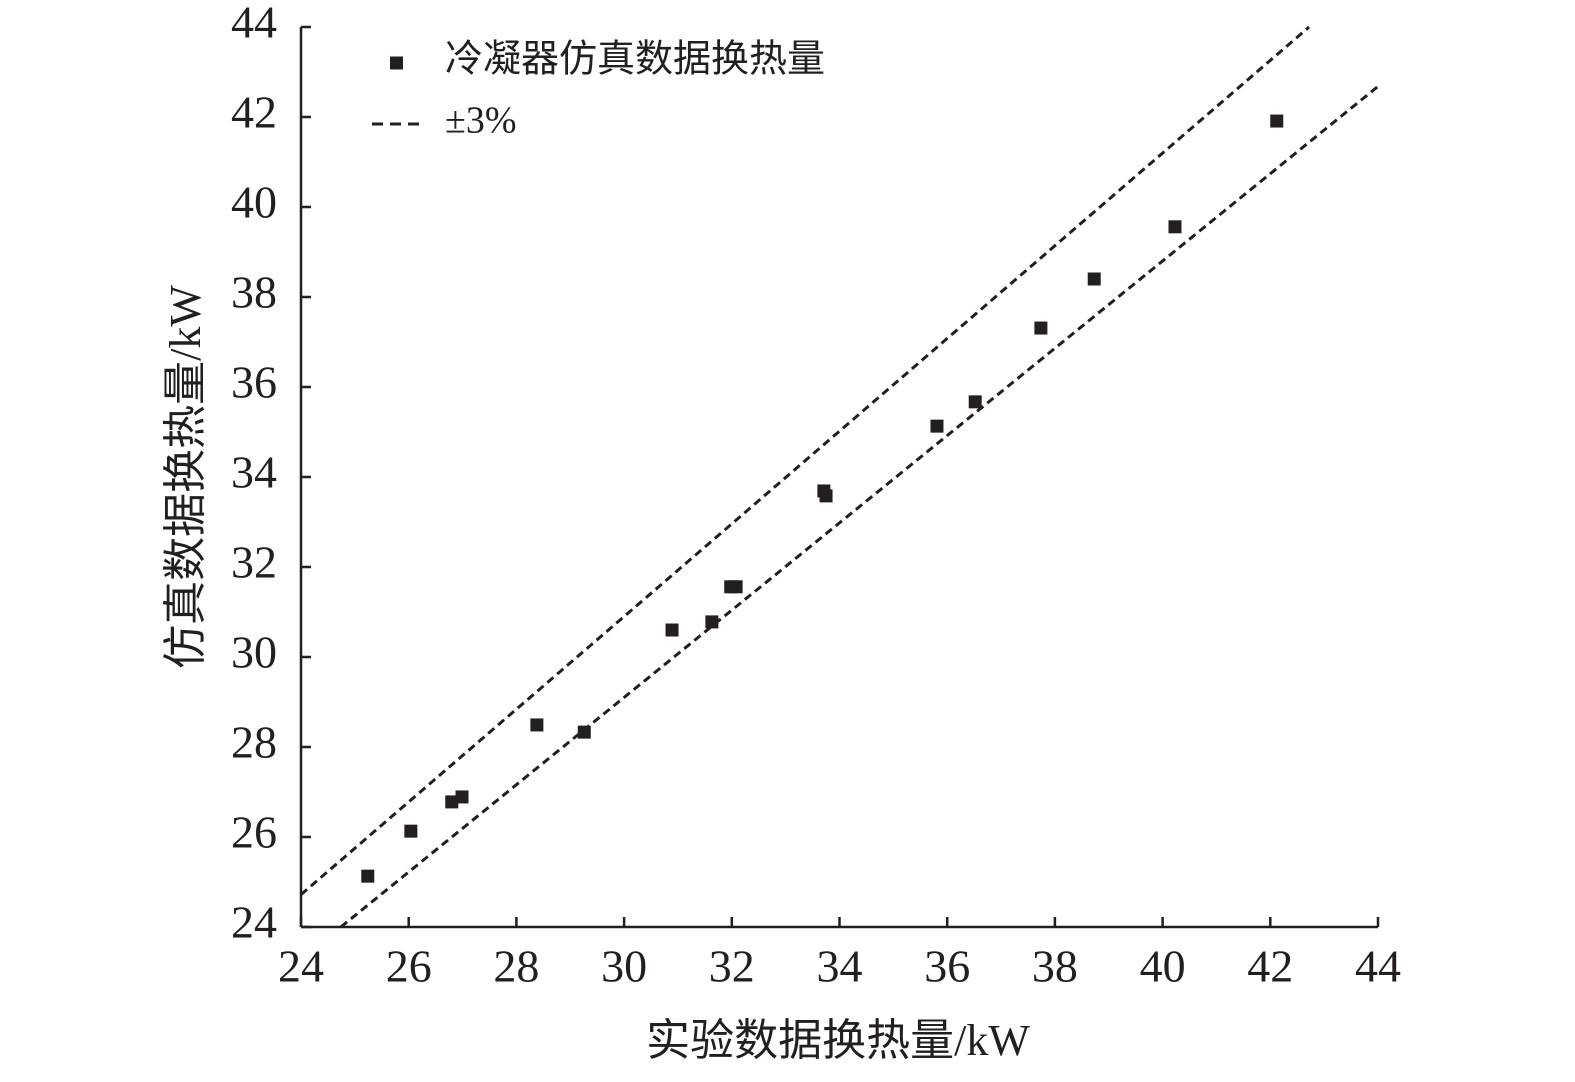 The image size is (1575, 1082). I want to click on x-tick-label: 42, so click(1270, 966).